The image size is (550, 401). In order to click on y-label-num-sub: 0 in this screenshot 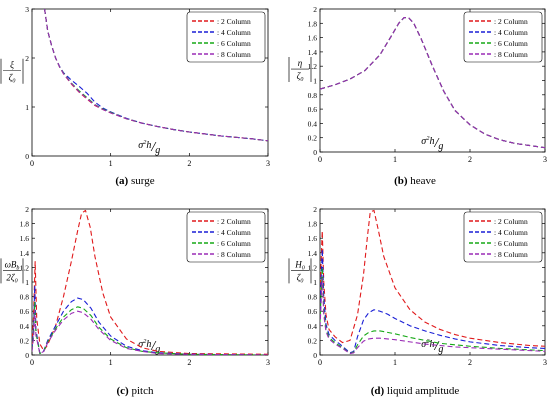, I will do `click(303, 268)`.